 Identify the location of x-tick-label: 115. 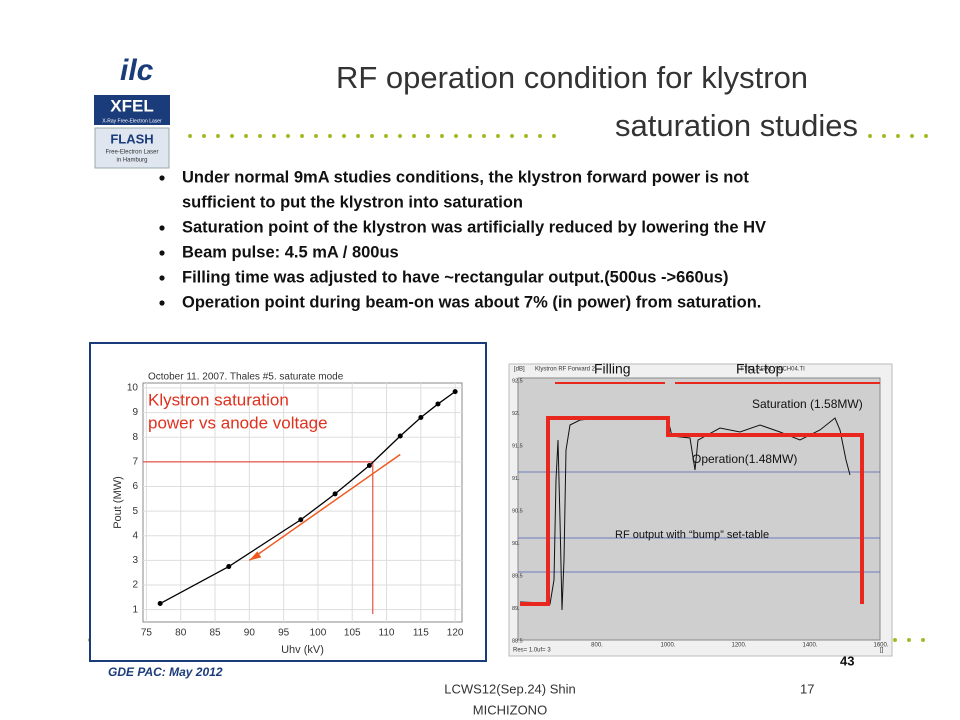
(421, 633).